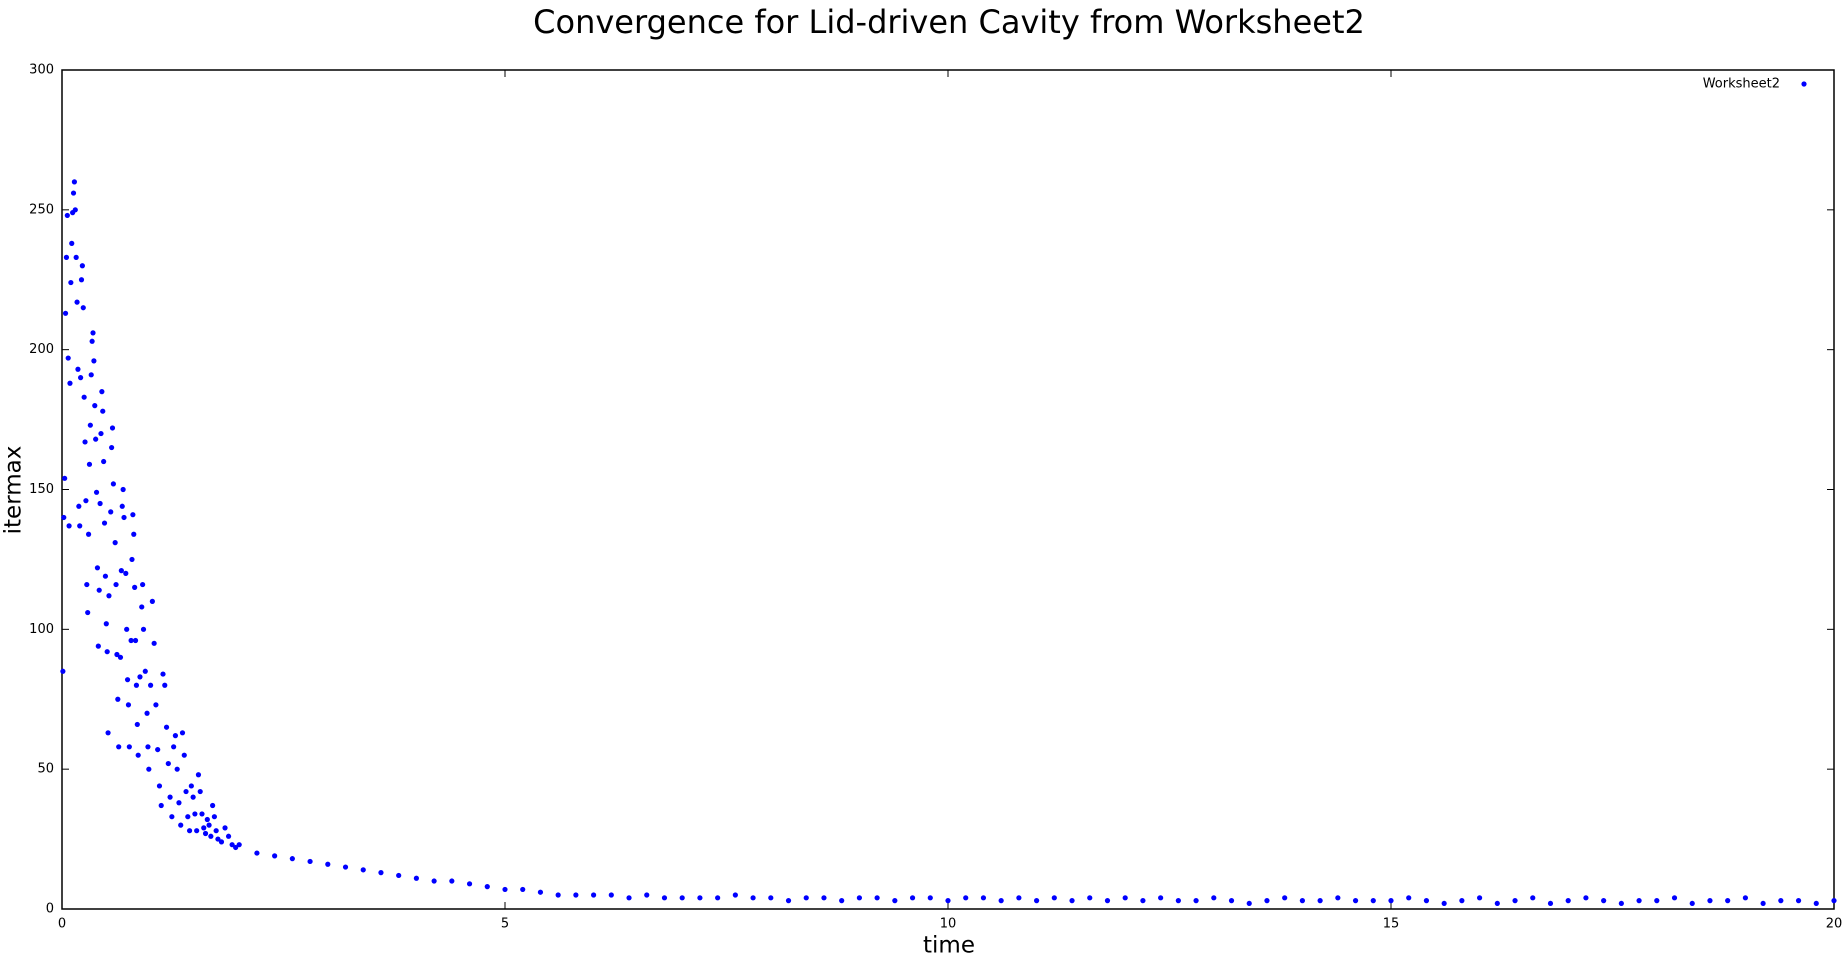 The image size is (1846, 953). I want to click on x-tick-label: 15, so click(1391, 924).